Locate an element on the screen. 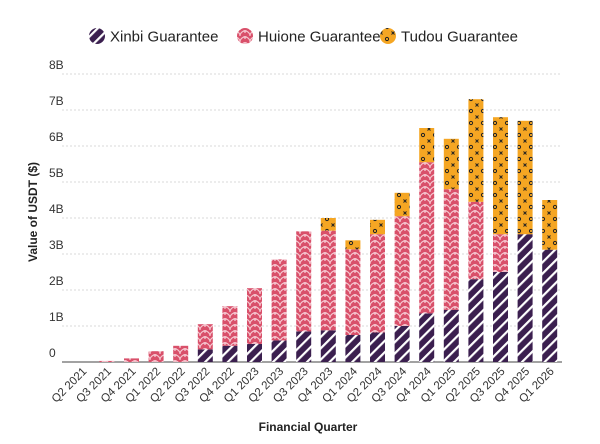  bar-huione-guarantee-q1-2024 is located at coordinates (353, 292).